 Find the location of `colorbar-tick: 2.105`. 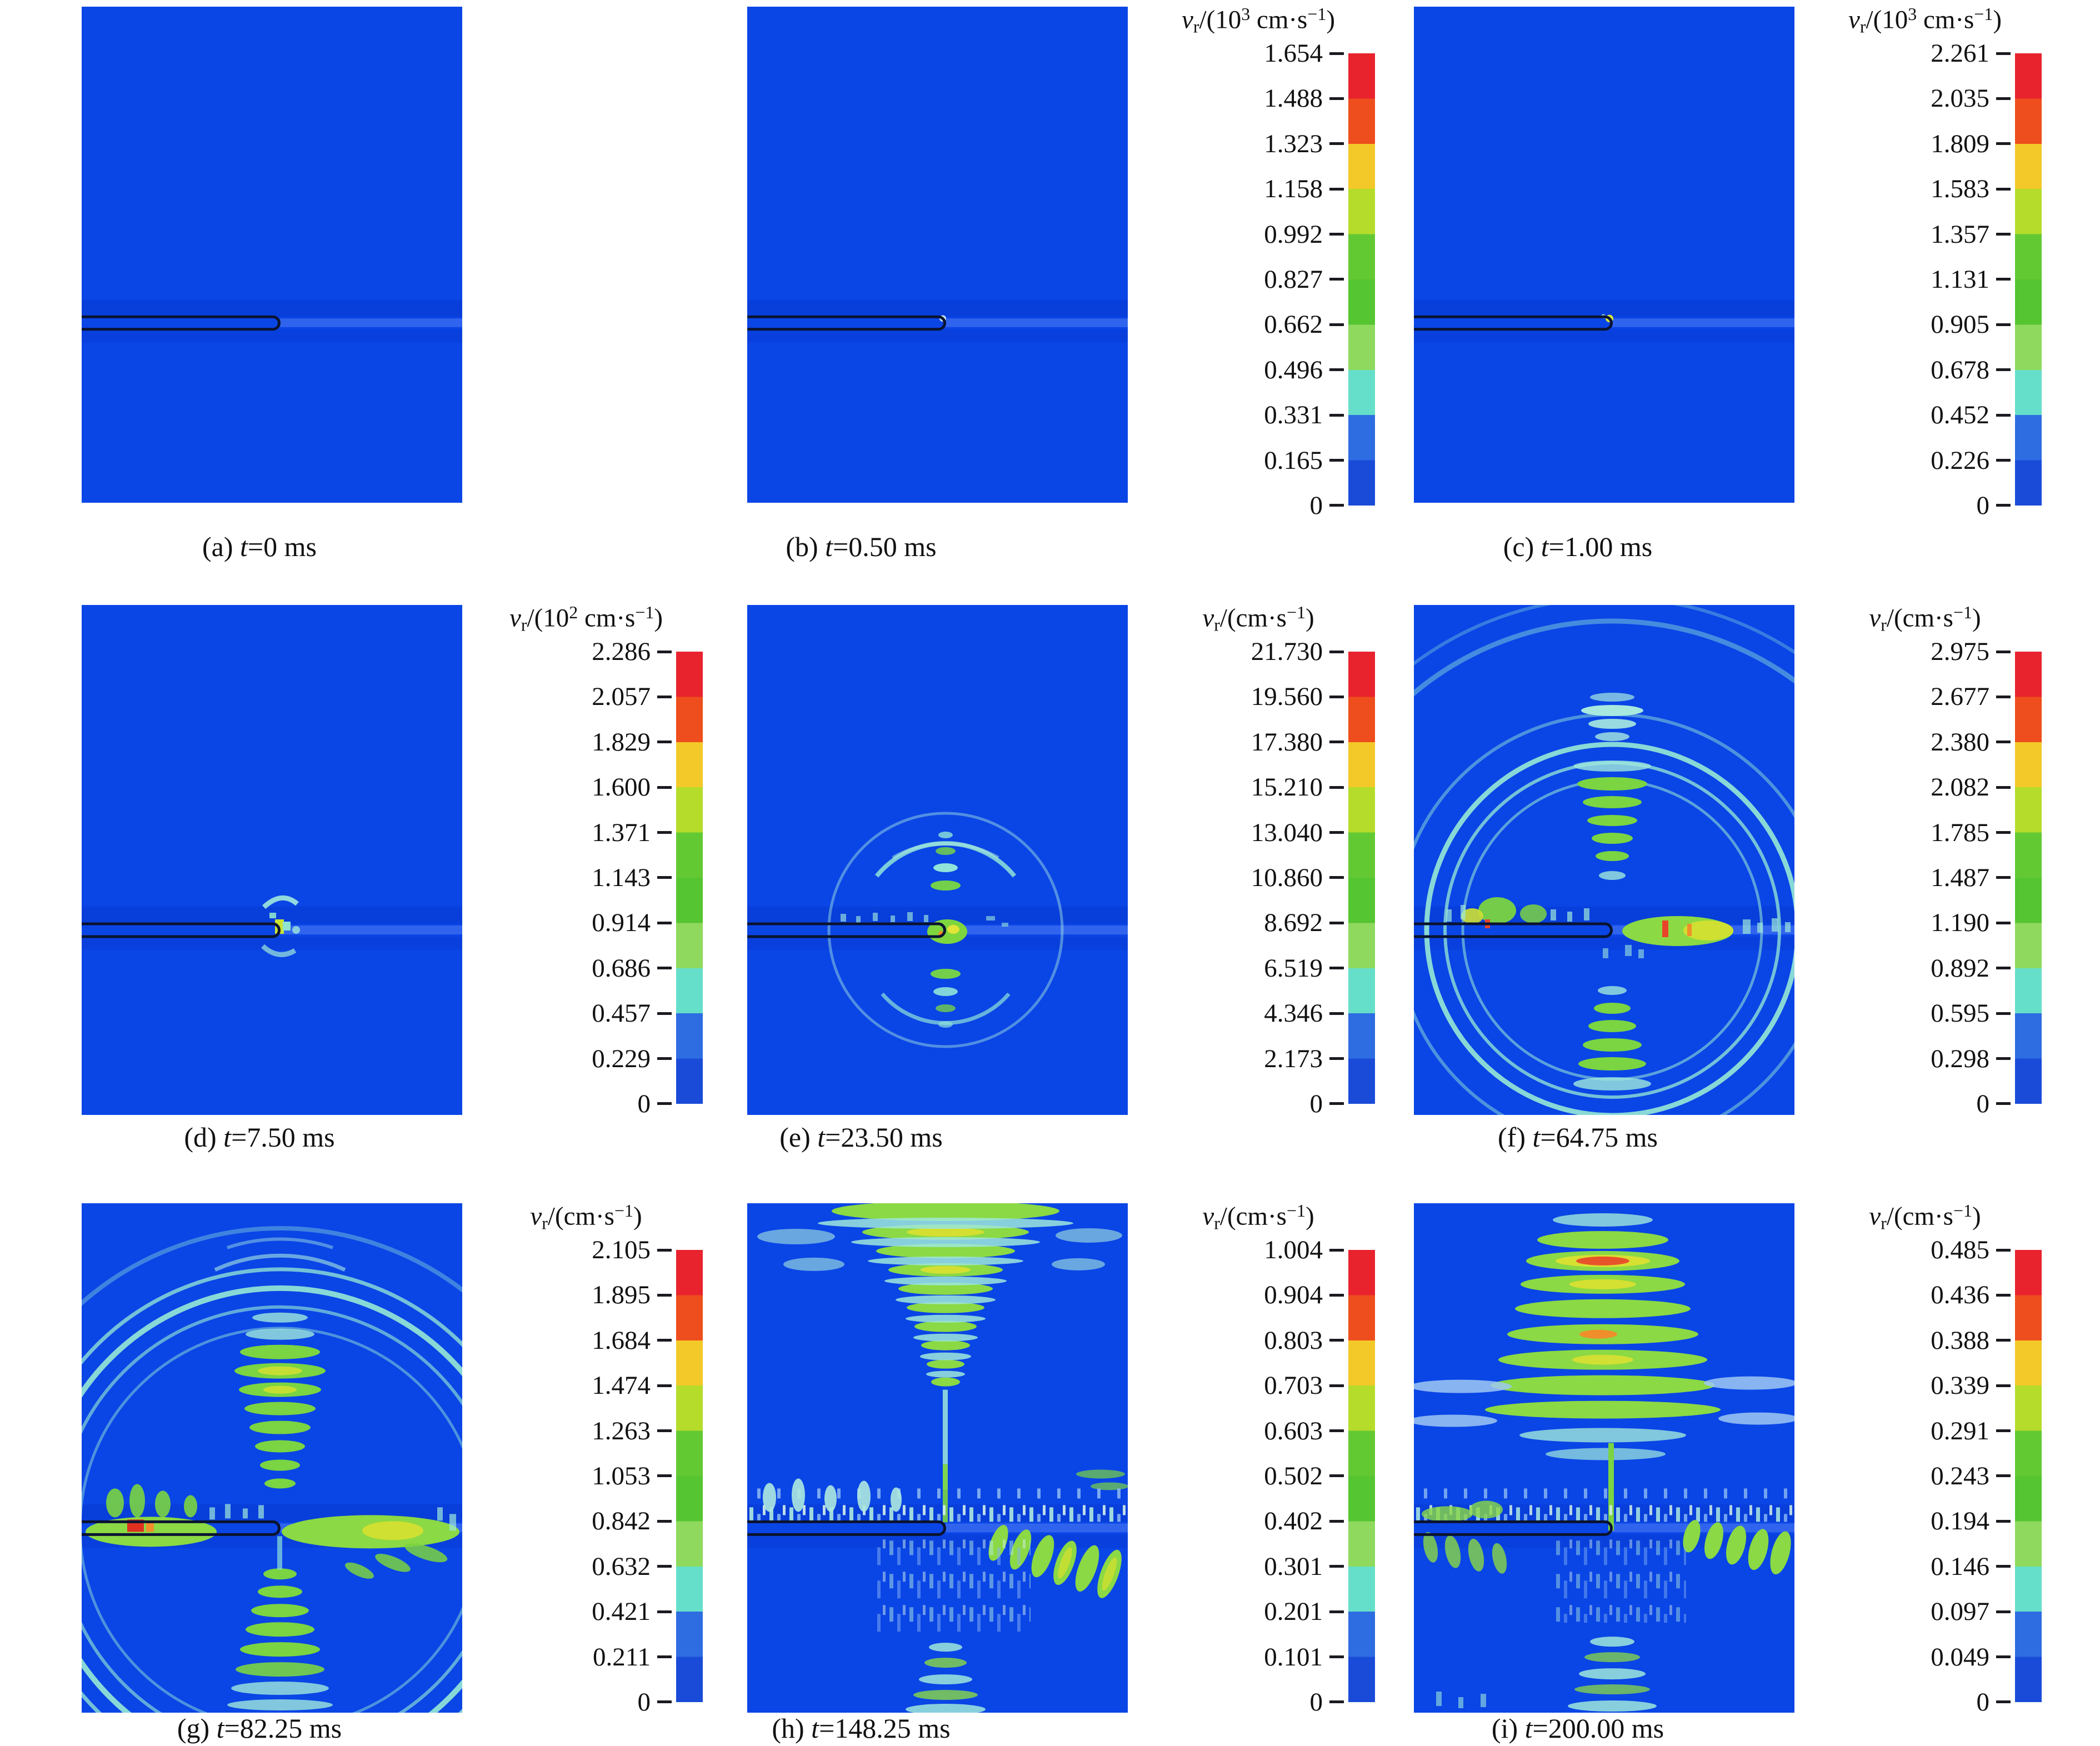

colorbar-tick: 2.105 is located at coordinates (571, 1249).